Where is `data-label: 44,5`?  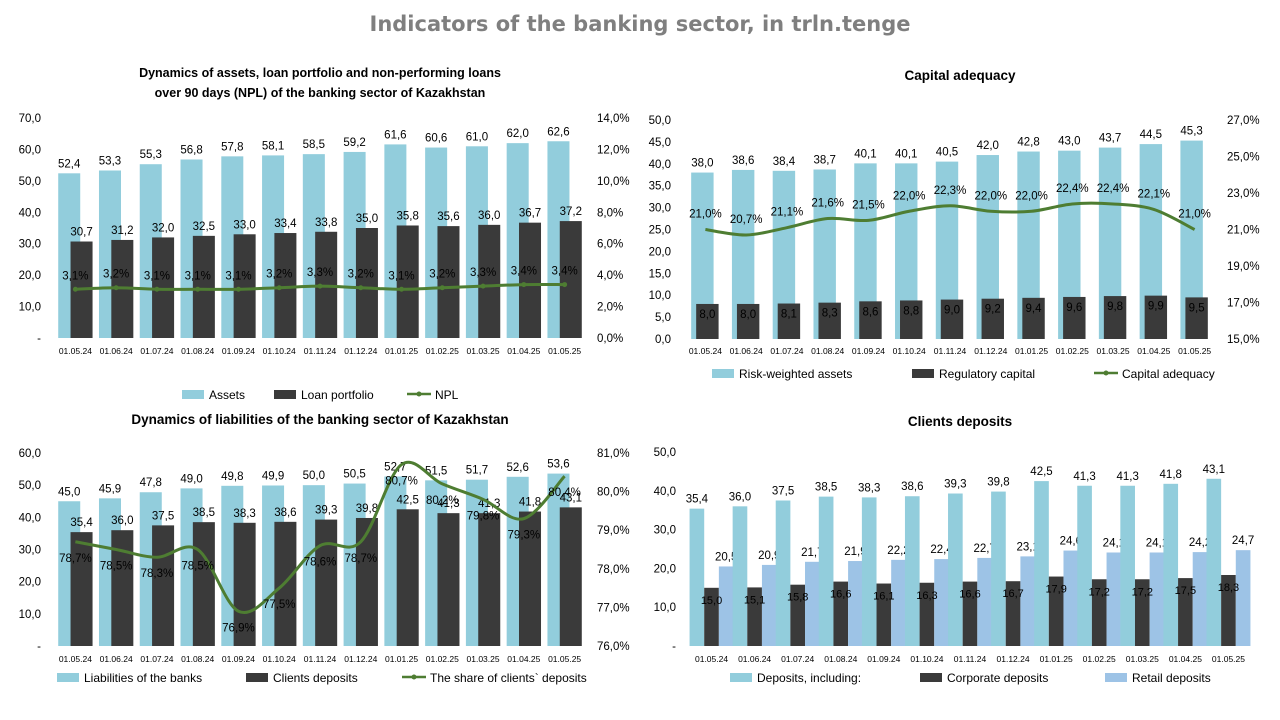
data-label: 44,5 is located at coordinates (1151, 135).